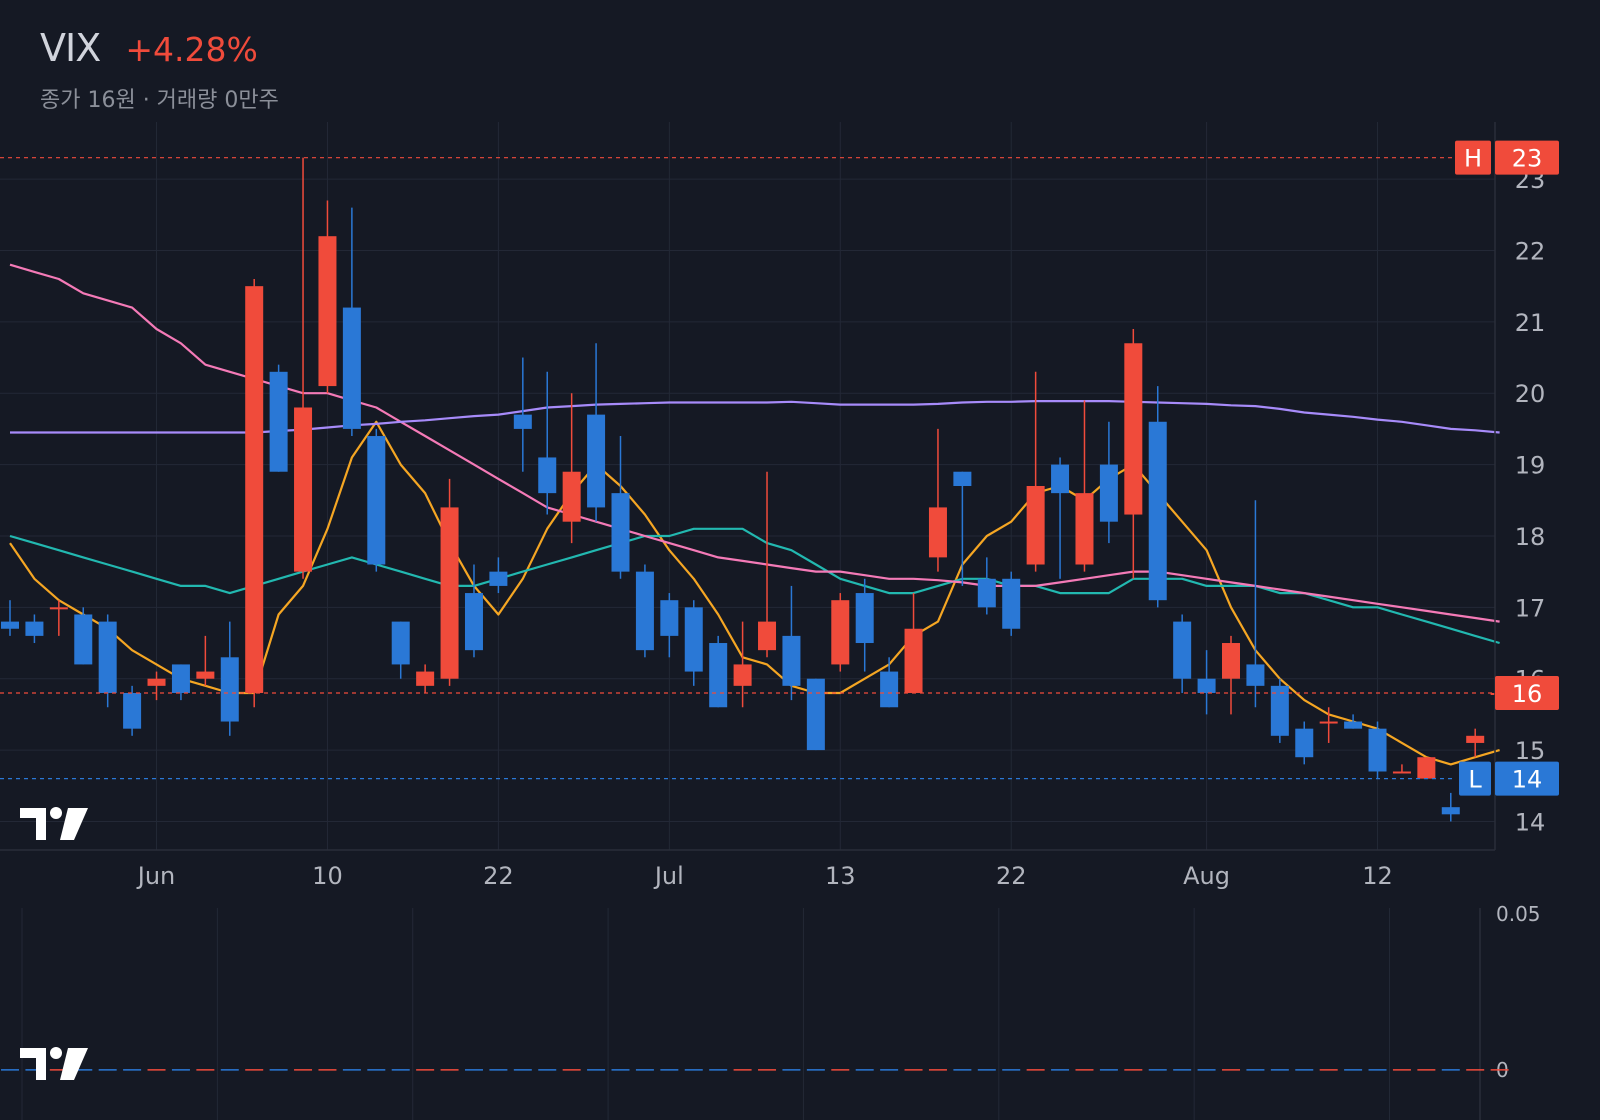  I want to click on low-value-label-box, so click(1527, 778).